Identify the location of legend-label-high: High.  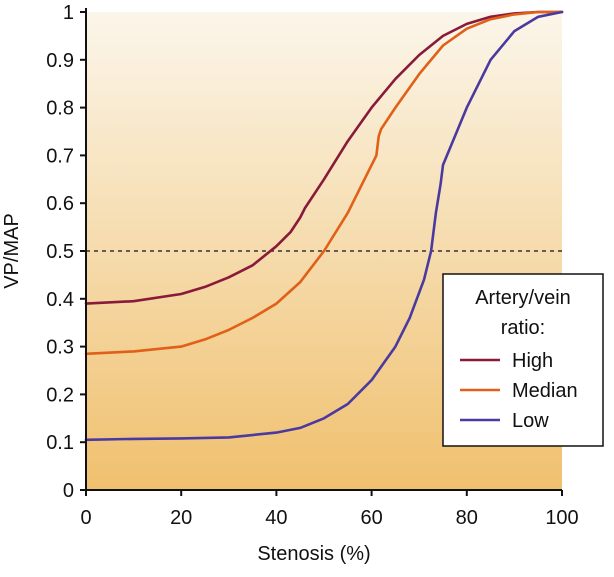
(532, 361).